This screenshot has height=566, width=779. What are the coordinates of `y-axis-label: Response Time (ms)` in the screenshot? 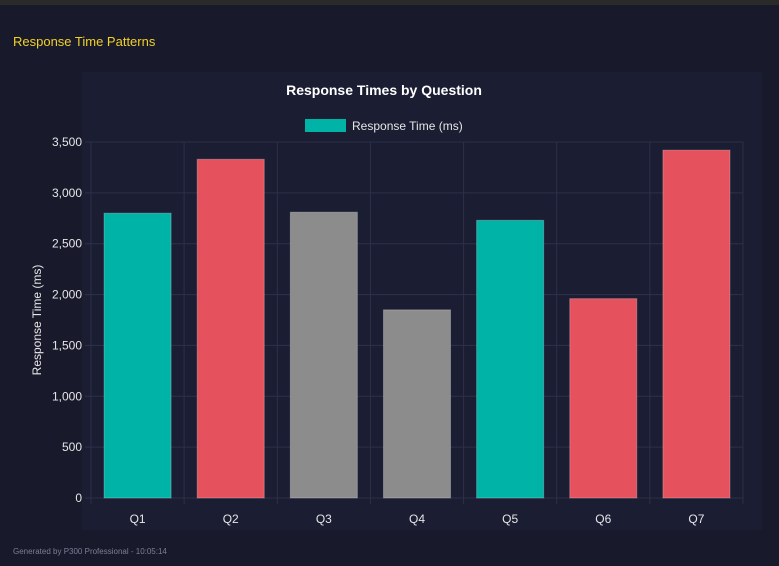 It's located at (37, 320).